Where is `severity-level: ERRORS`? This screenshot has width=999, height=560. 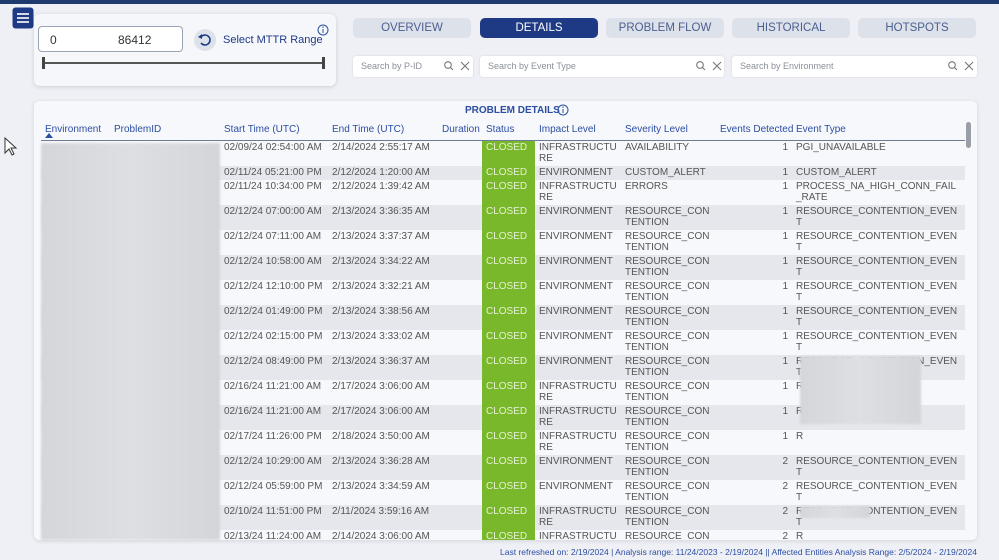
severity-level: ERRORS is located at coordinates (646, 186).